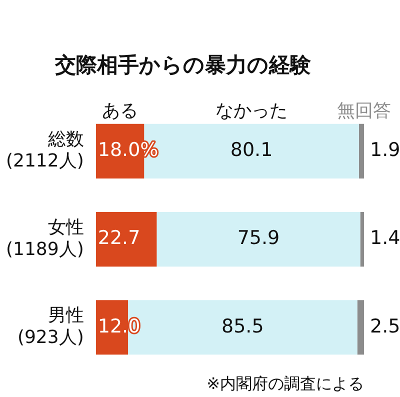 Image resolution: width=400 pixels, height=397 pixels. Describe the element at coordinates (385, 238) in the screenshot. I see `data-label: 1.4` at that location.